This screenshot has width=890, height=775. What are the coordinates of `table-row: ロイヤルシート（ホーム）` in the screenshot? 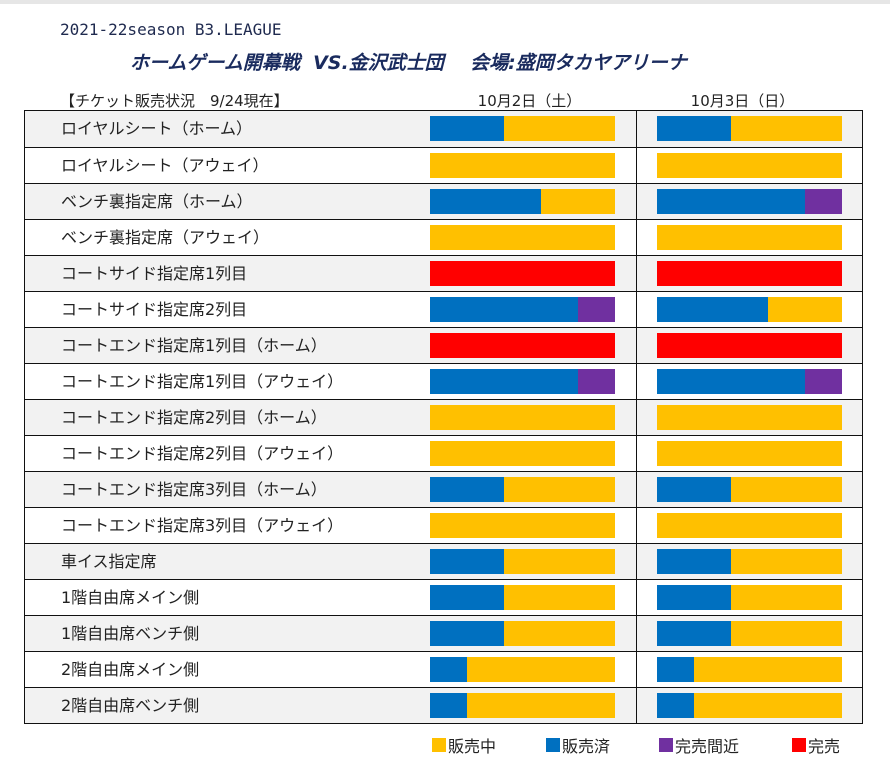 It's located at (443, 129).